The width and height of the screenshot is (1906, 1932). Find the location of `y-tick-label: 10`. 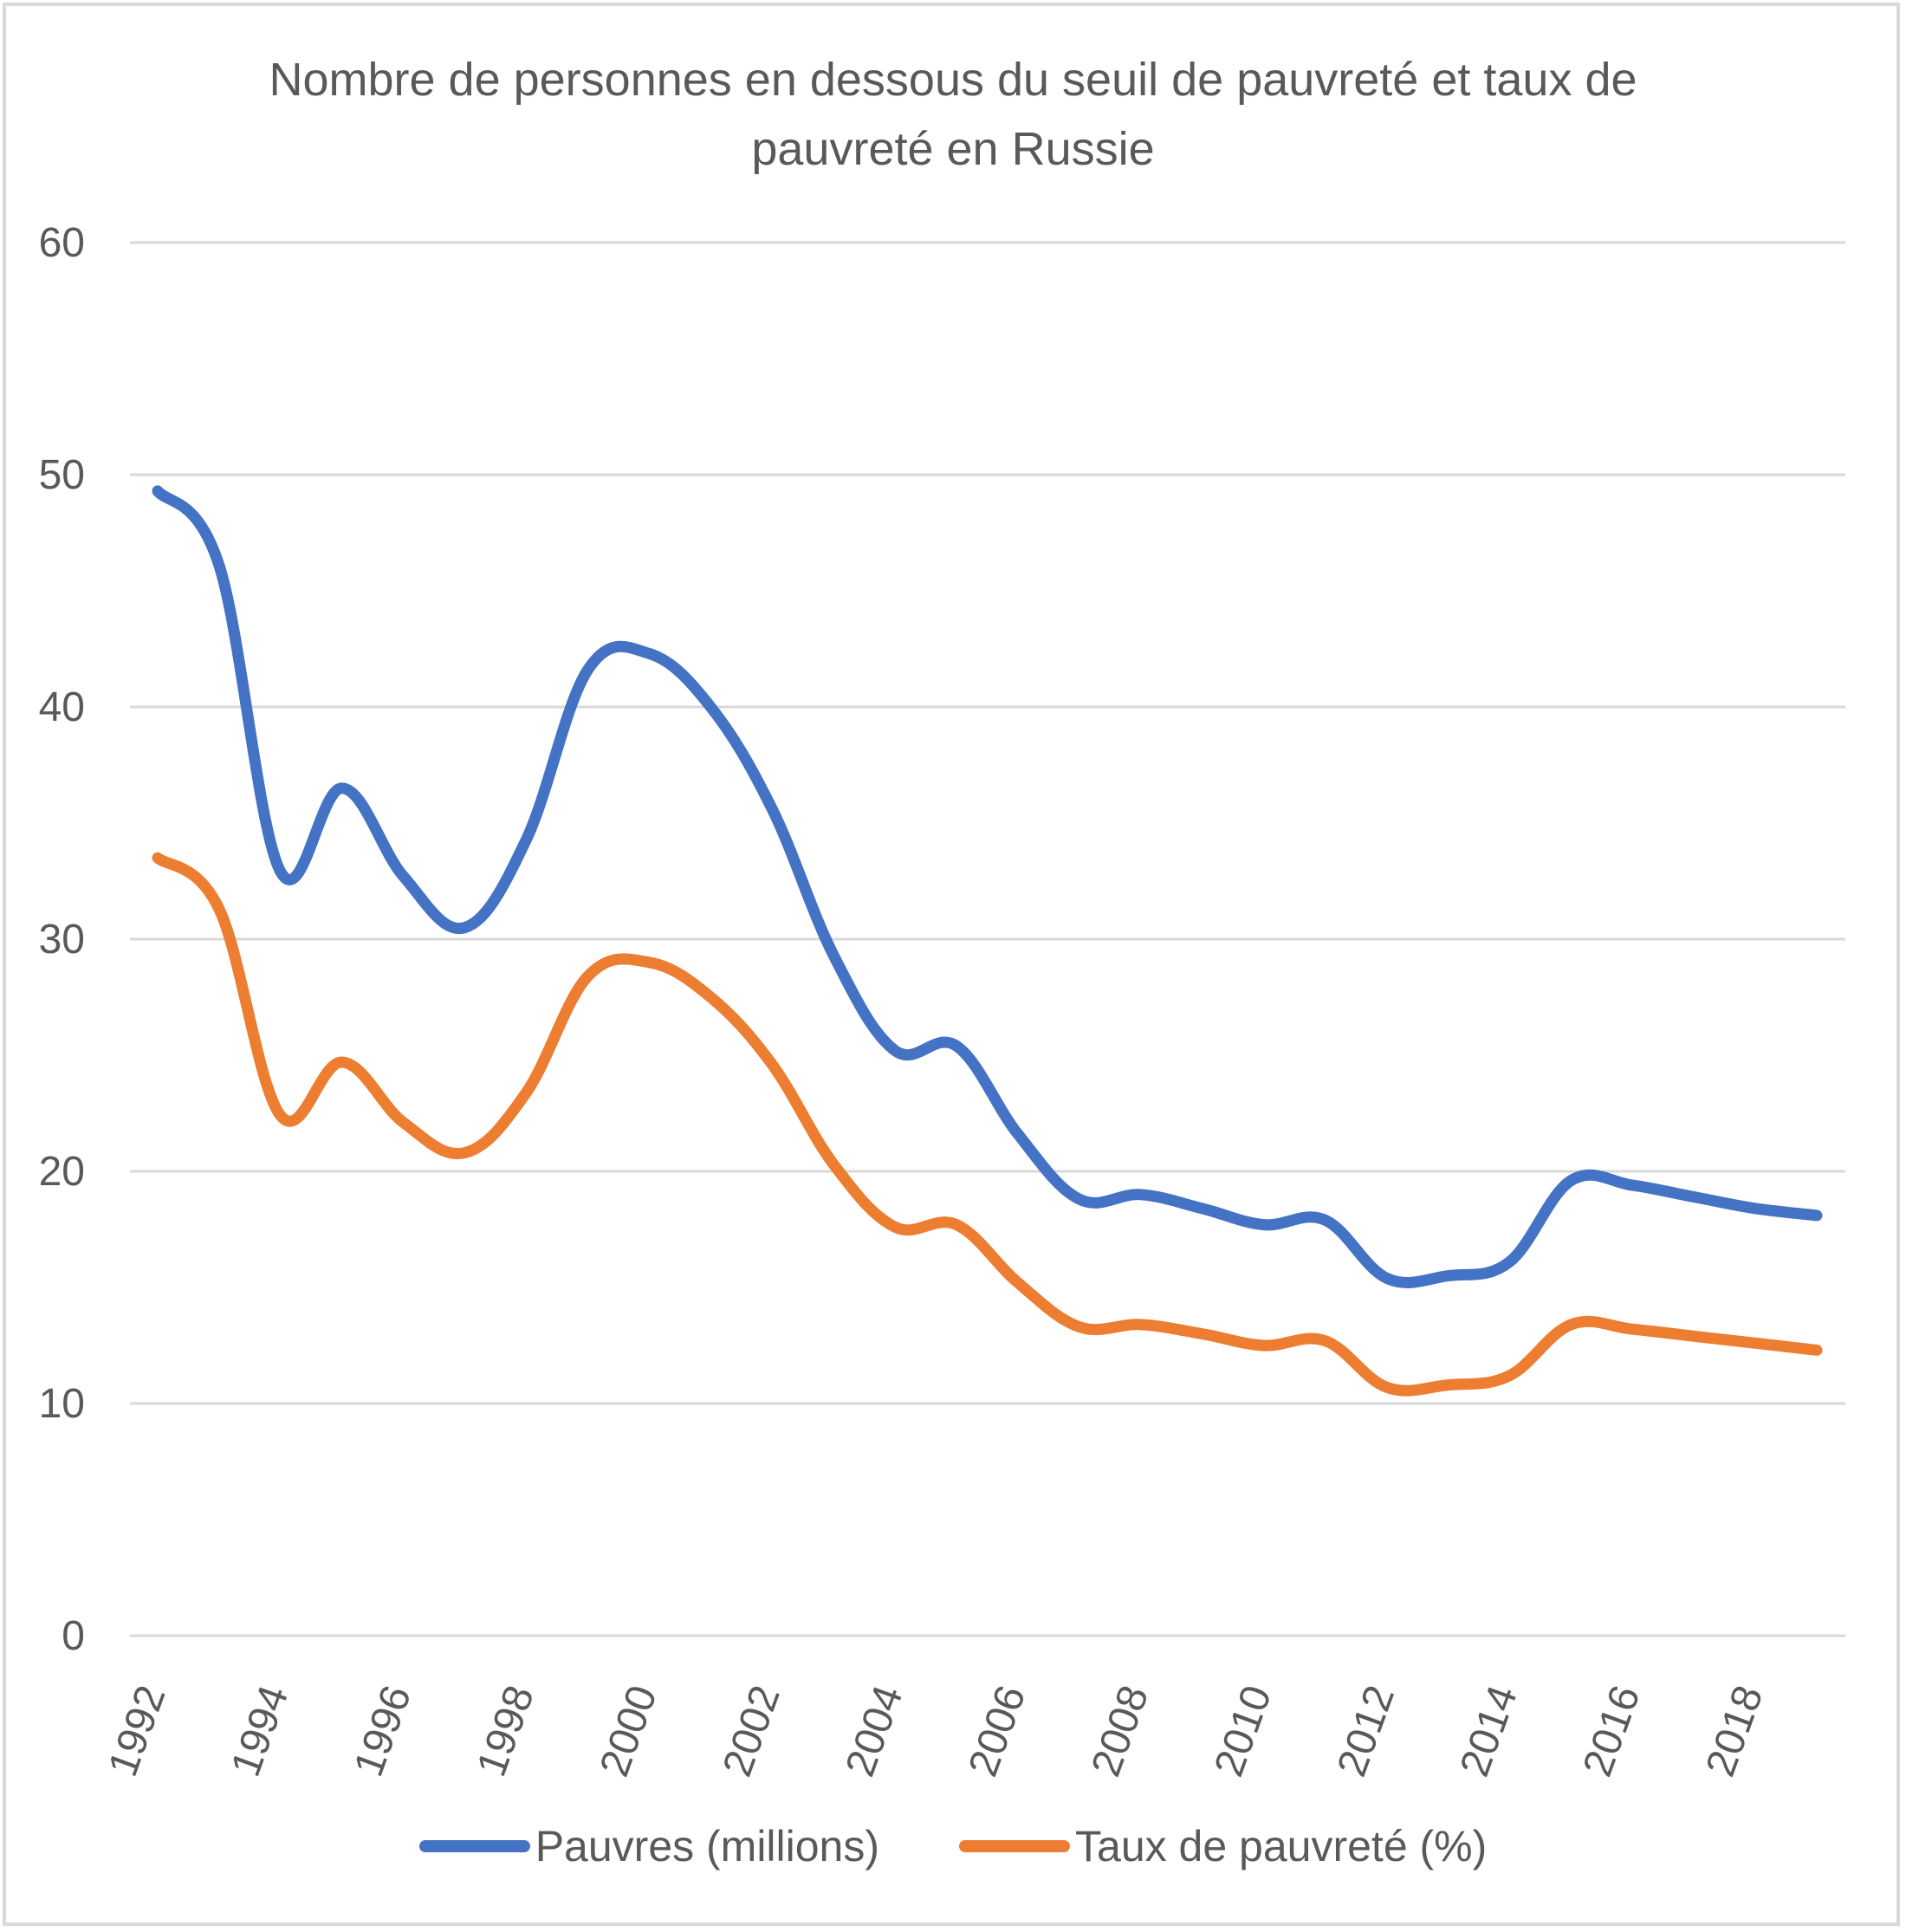

y-tick-label: 10 is located at coordinates (62, 1404).